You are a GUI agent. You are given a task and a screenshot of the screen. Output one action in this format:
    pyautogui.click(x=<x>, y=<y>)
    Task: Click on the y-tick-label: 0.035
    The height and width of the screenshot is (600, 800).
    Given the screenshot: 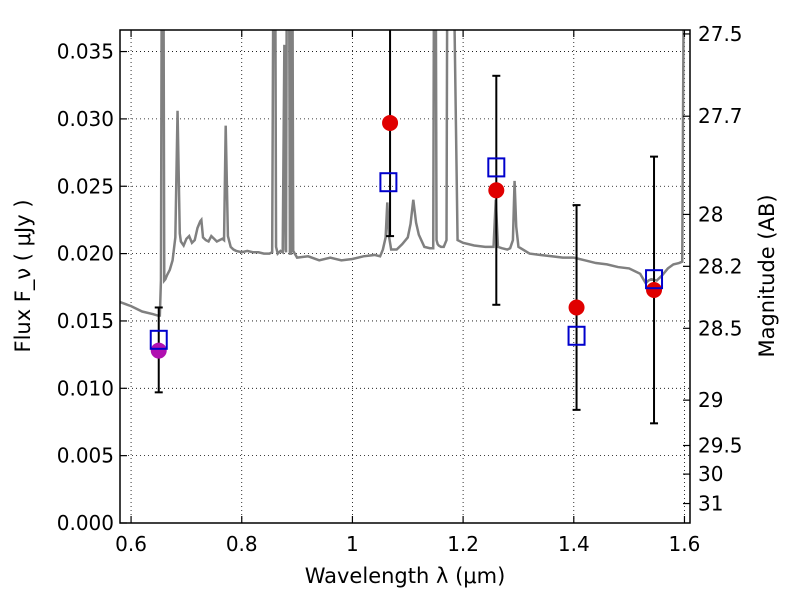 What is the action you would take?
    pyautogui.click(x=85, y=52)
    